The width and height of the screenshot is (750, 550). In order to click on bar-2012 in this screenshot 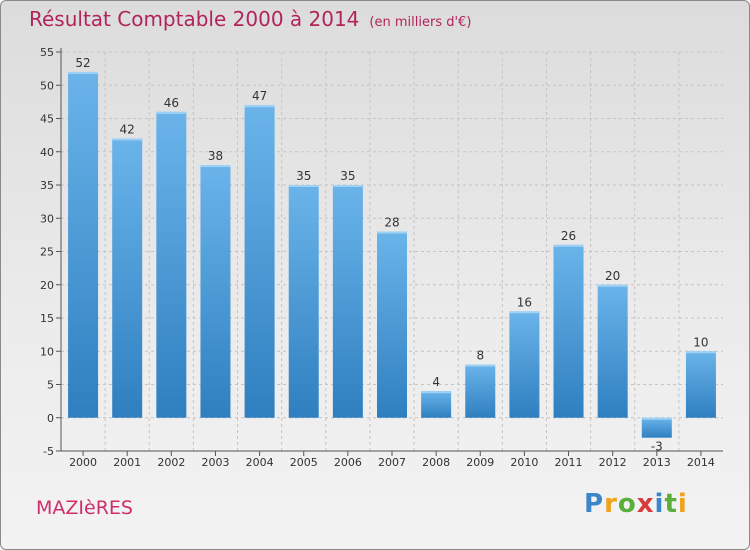, I will do `click(612, 351)`.